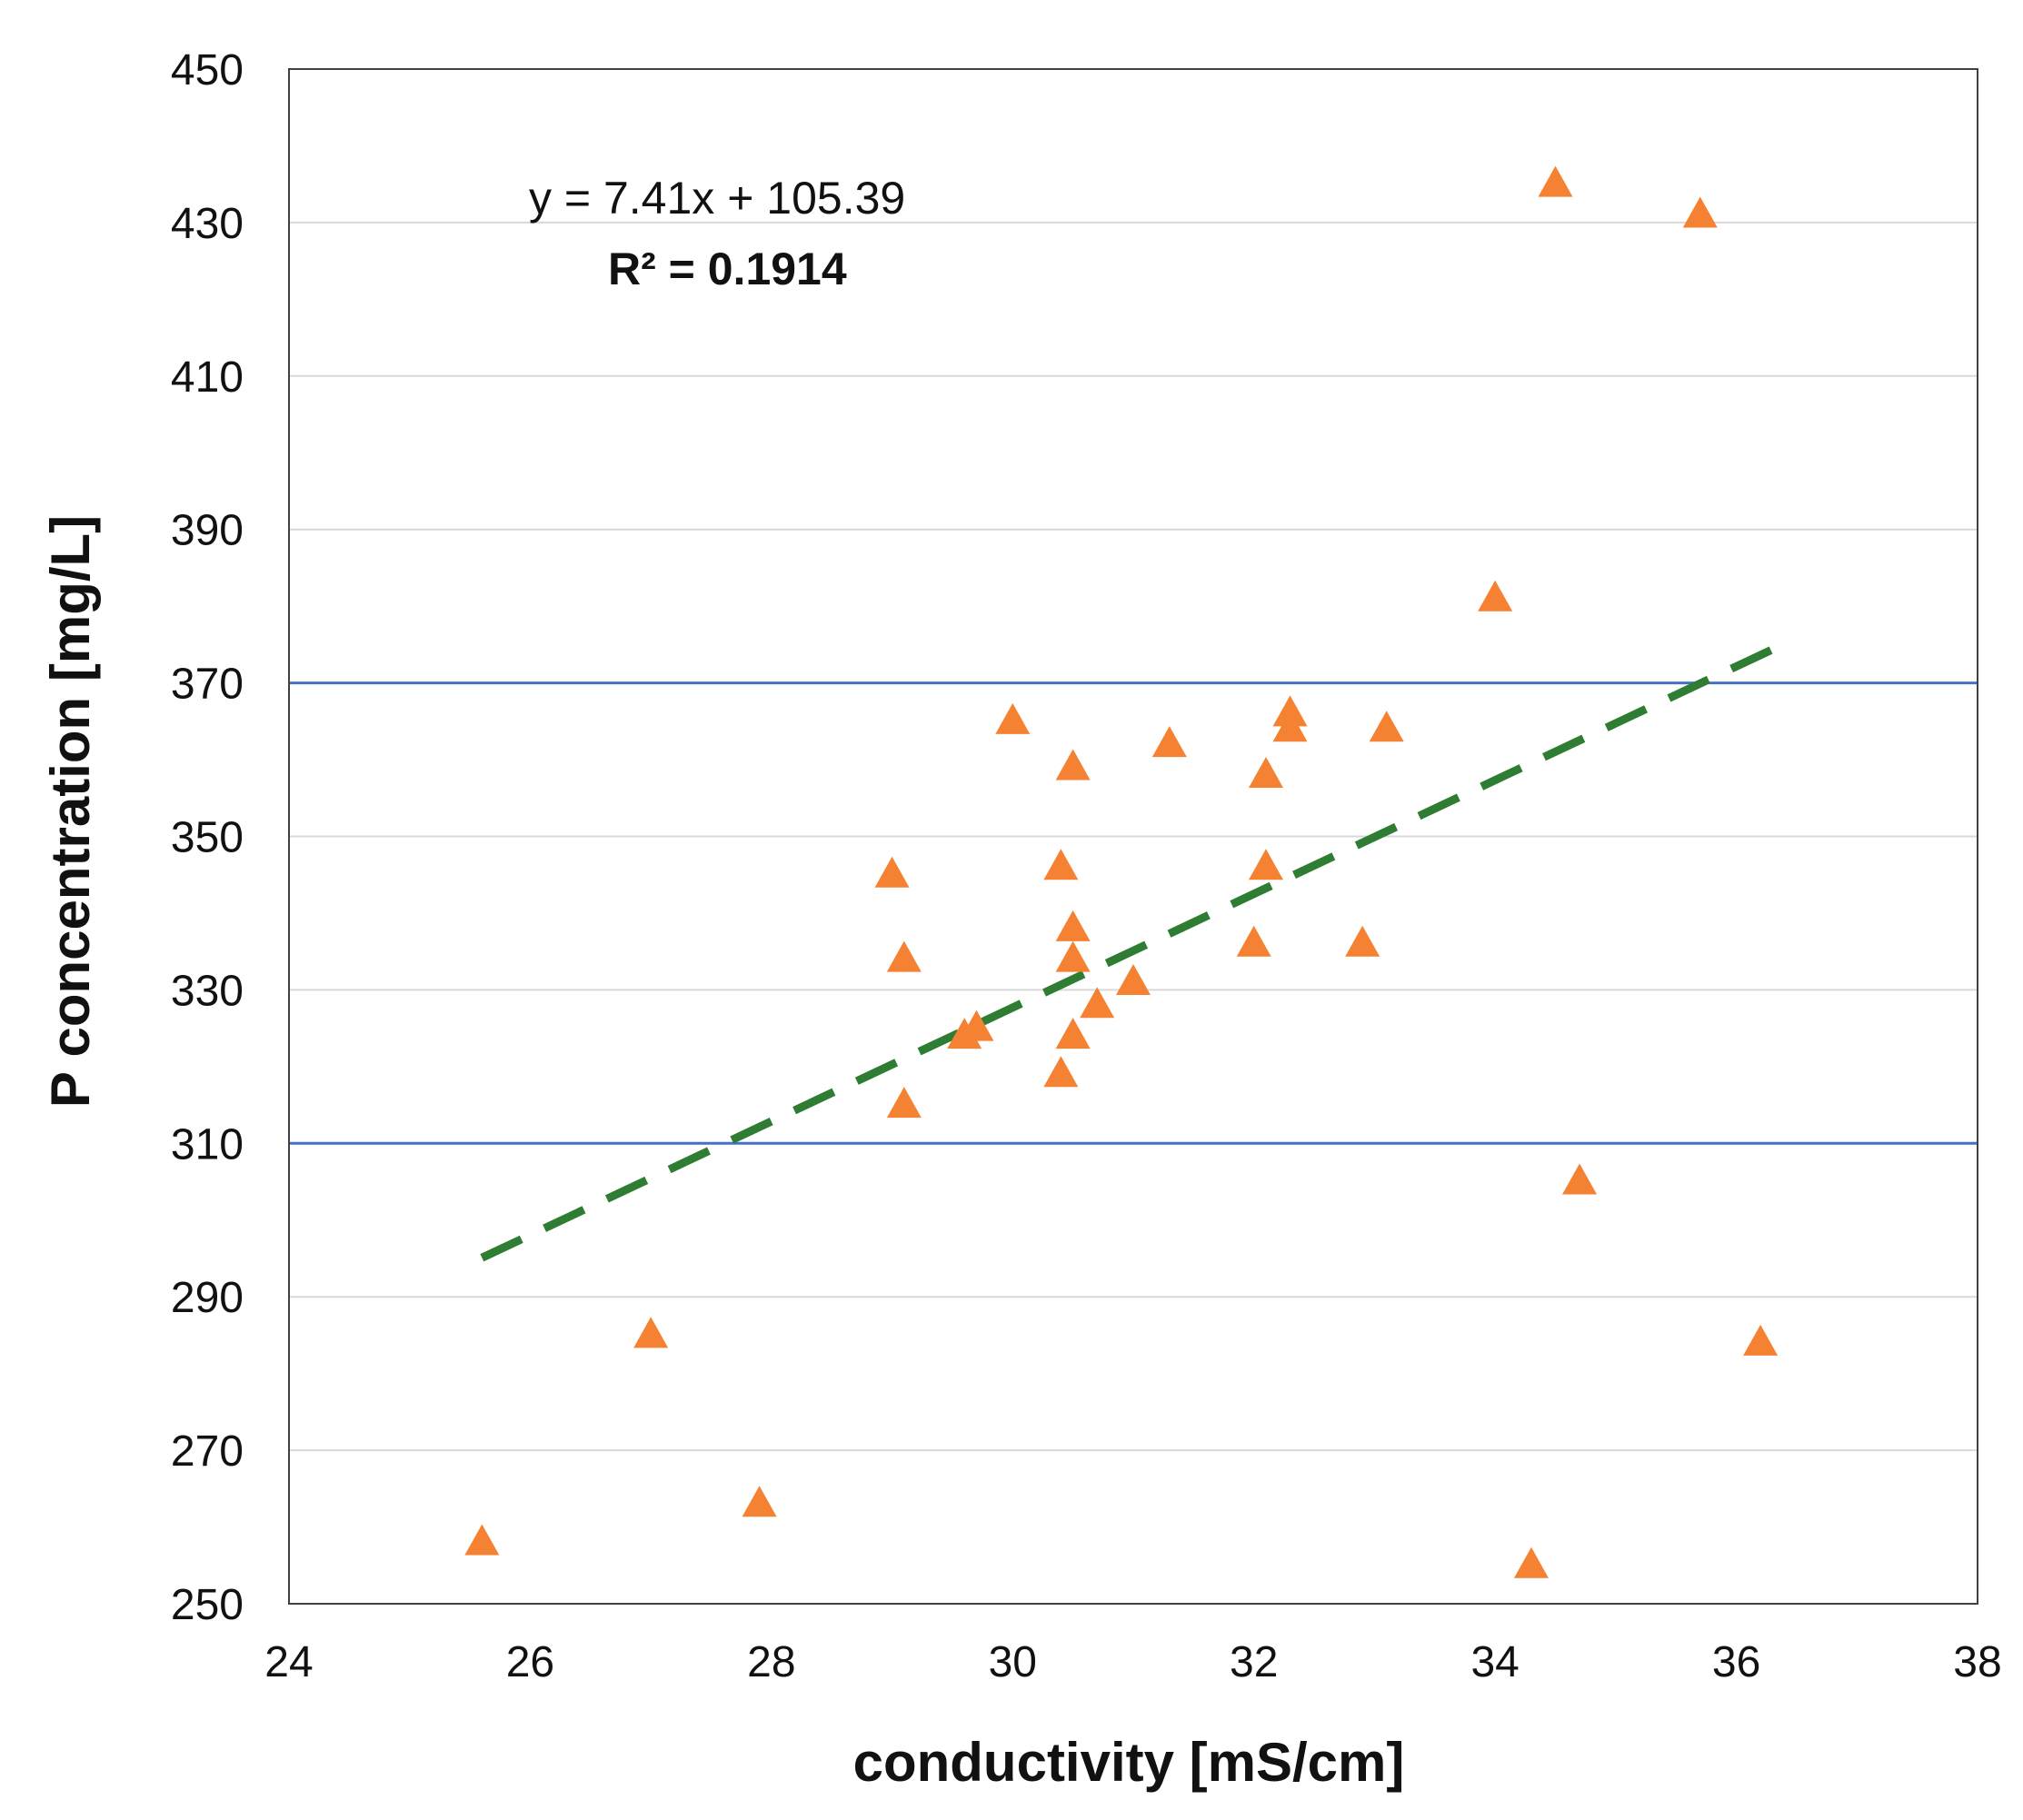 This screenshot has width=2023, height=1820. I want to click on y-tick-label-350: 350, so click(207, 838).